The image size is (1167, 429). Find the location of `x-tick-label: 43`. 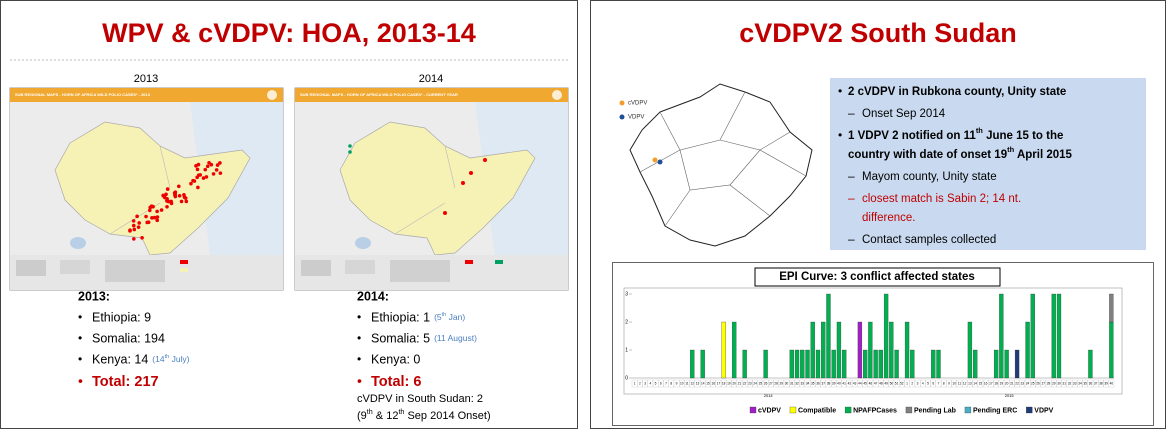

x-tick-label: 43 is located at coordinates (855, 383).